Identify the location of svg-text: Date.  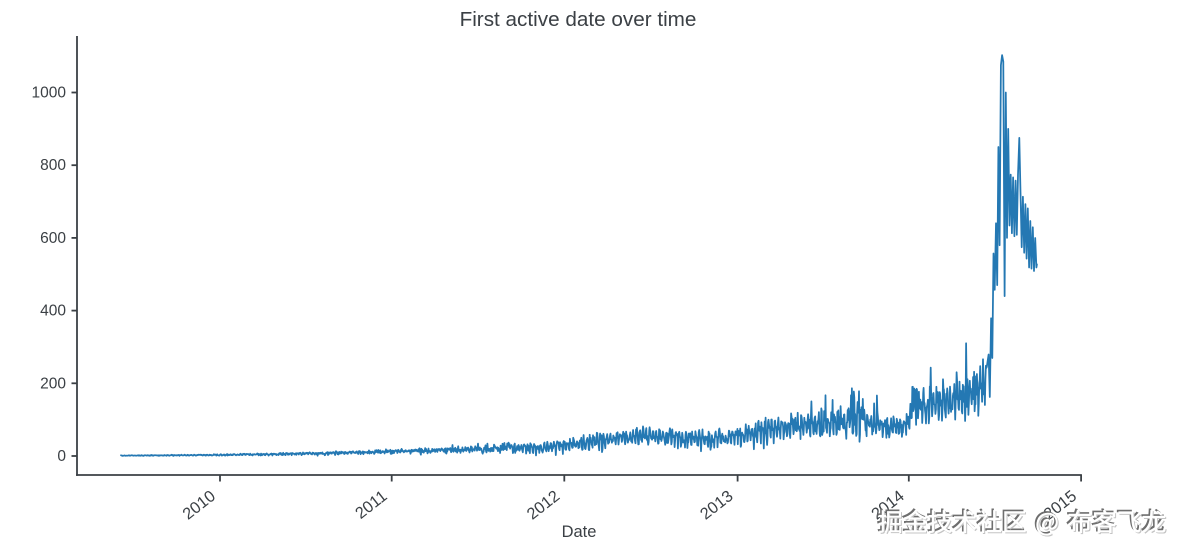
(579, 532).